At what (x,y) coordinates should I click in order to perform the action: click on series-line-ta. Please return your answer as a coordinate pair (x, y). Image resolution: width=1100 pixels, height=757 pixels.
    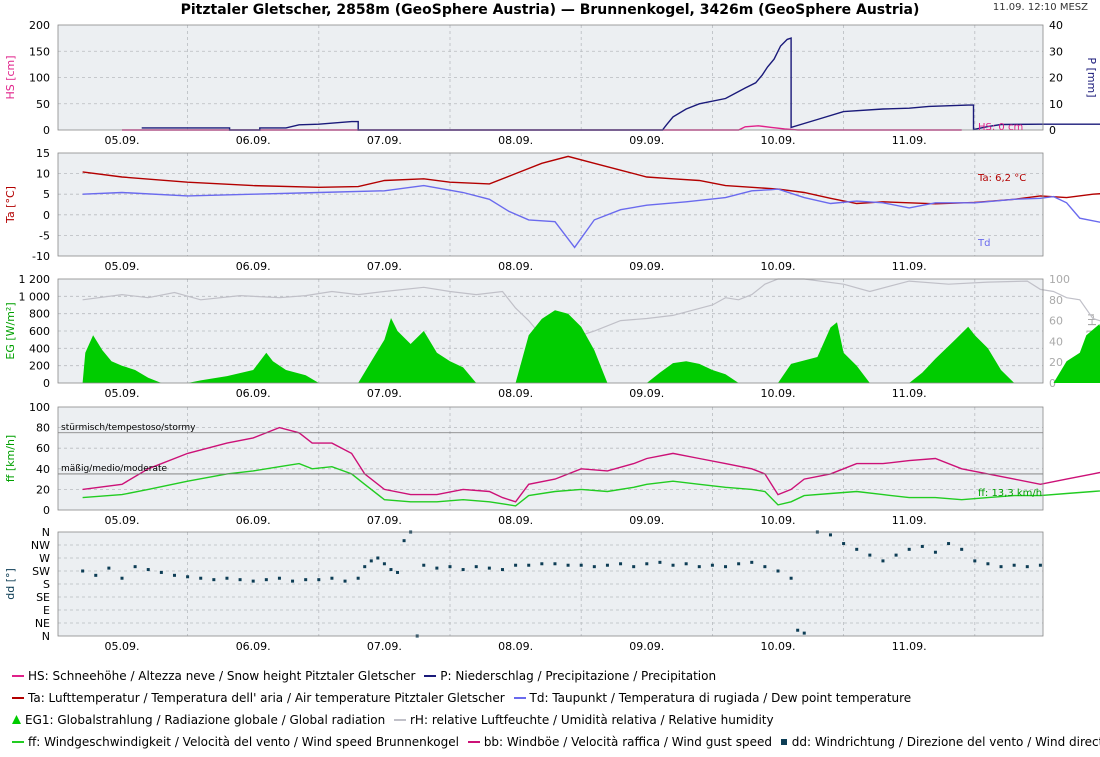
    Looking at the image, I should click on (591, 180).